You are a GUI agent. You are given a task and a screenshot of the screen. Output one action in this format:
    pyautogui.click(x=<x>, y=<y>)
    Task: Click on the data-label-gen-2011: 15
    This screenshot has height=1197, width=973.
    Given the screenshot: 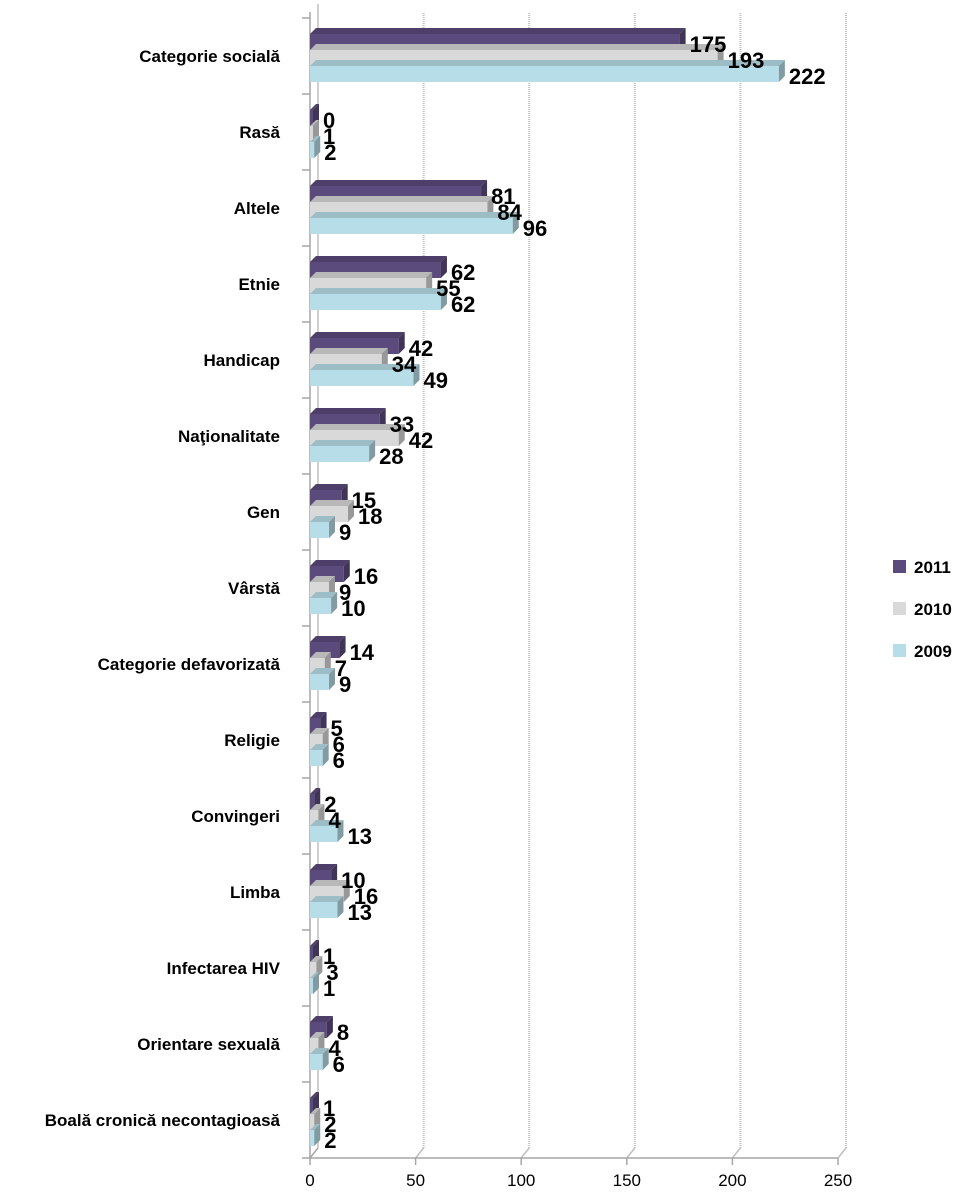 What is the action you would take?
    pyautogui.click(x=364, y=500)
    